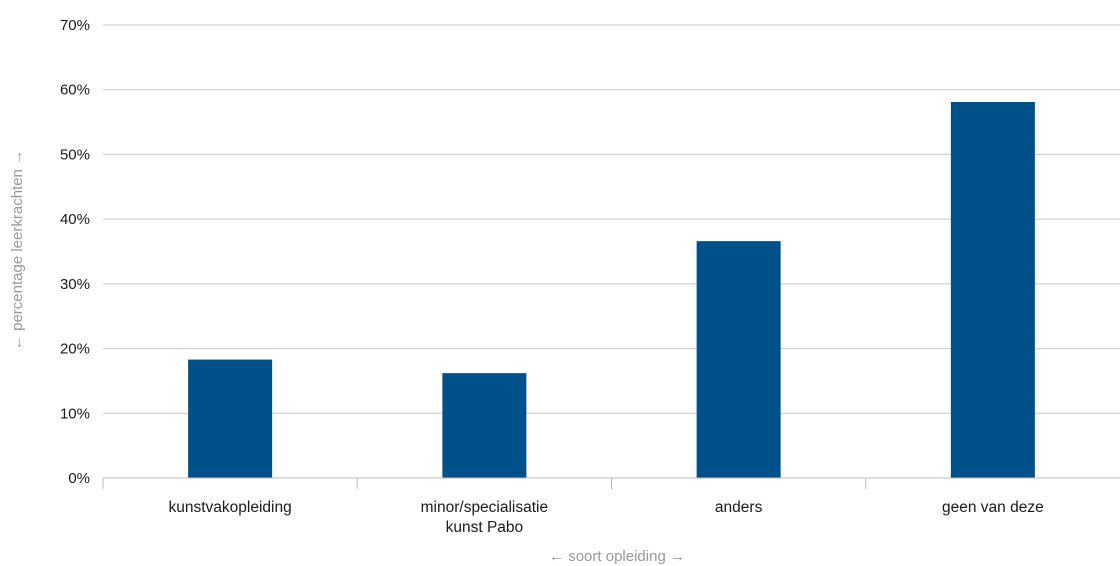 The height and width of the screenshot is (566, 1120). I want to click on y-tick-label: 30%, so click(75, 284).